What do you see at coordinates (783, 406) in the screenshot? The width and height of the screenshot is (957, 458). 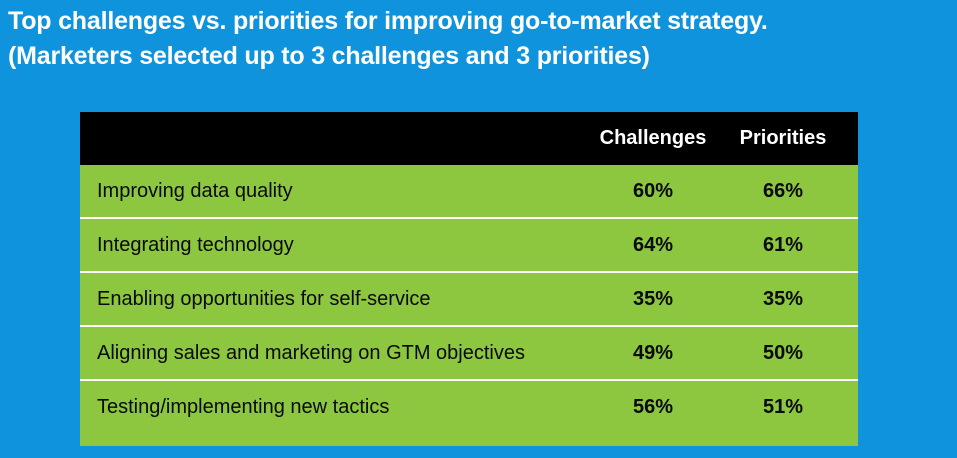 I see `priorities-value: 51%` at bounding box center [783, 406].